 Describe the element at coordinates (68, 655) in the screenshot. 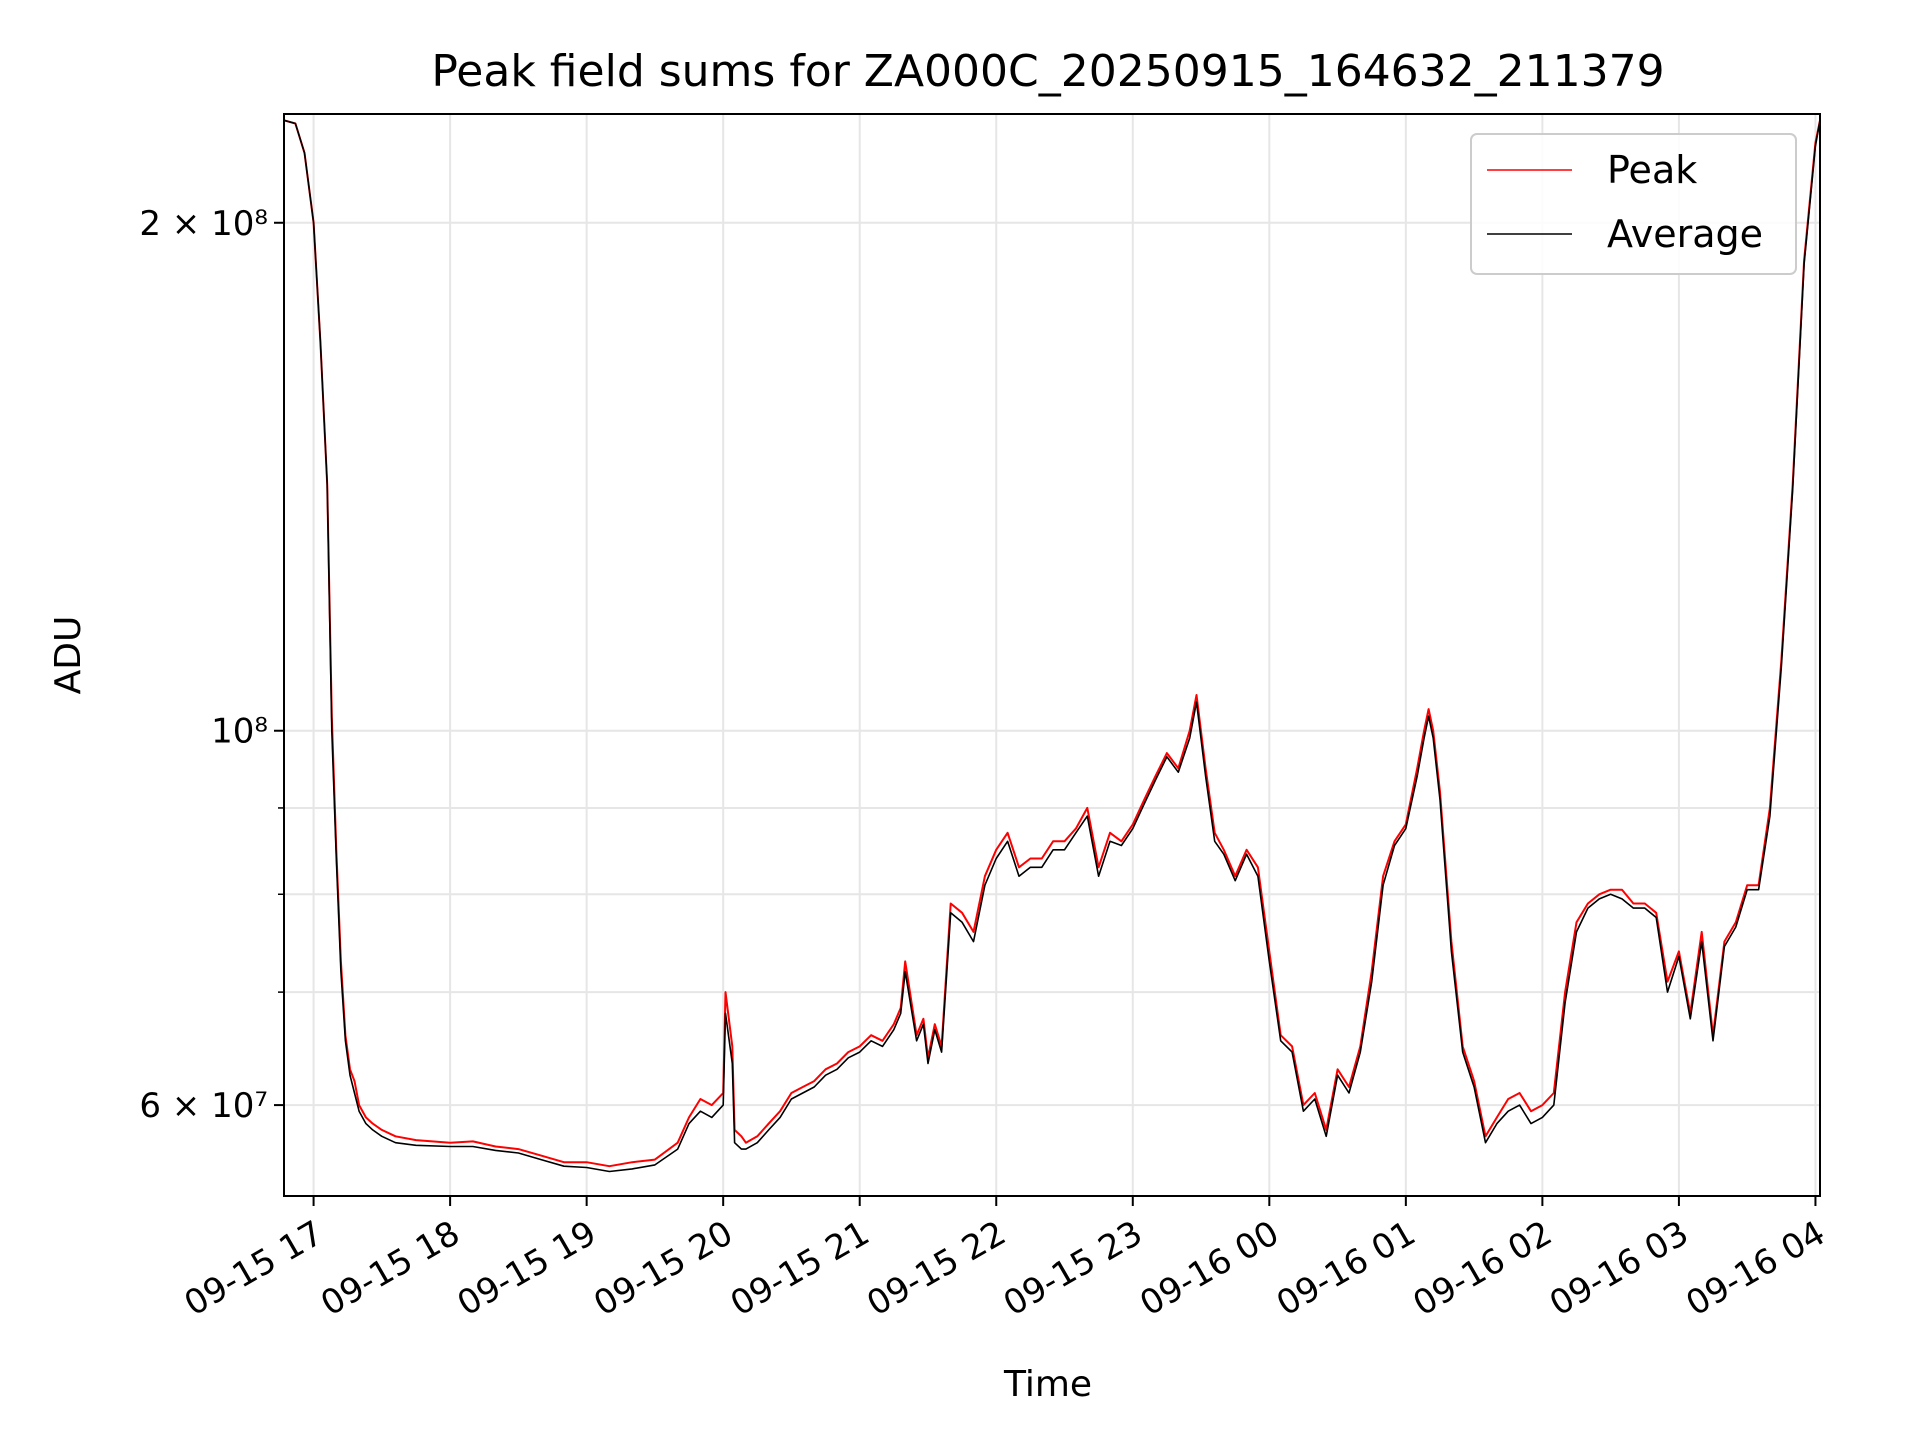

I see `y-axis-title: ADU` at that location.